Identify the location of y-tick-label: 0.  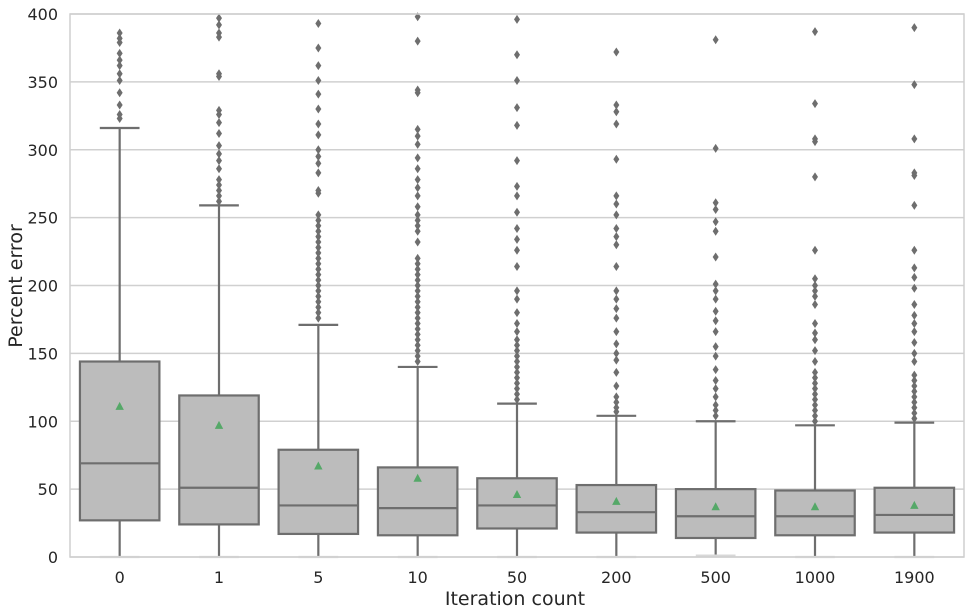
(53, 557).